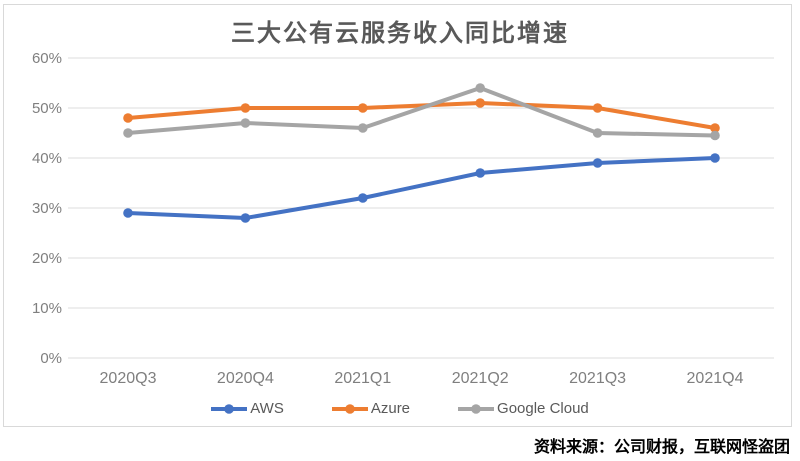 Image resolution: width=800 pixels, height=461 pixels. What do you see at coordinates (128, 133) in the screenshot?
I see `data-point-google-cloud-2020Q3` at bounding box center [128, 133].